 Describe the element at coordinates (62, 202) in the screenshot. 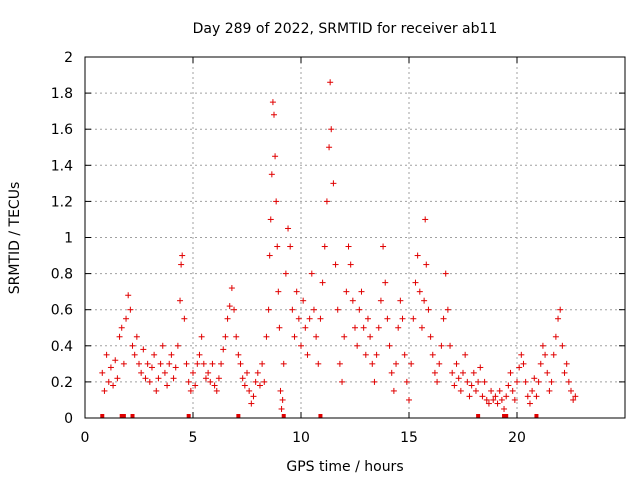

I see `y-tick-label: 1.2` at that location.